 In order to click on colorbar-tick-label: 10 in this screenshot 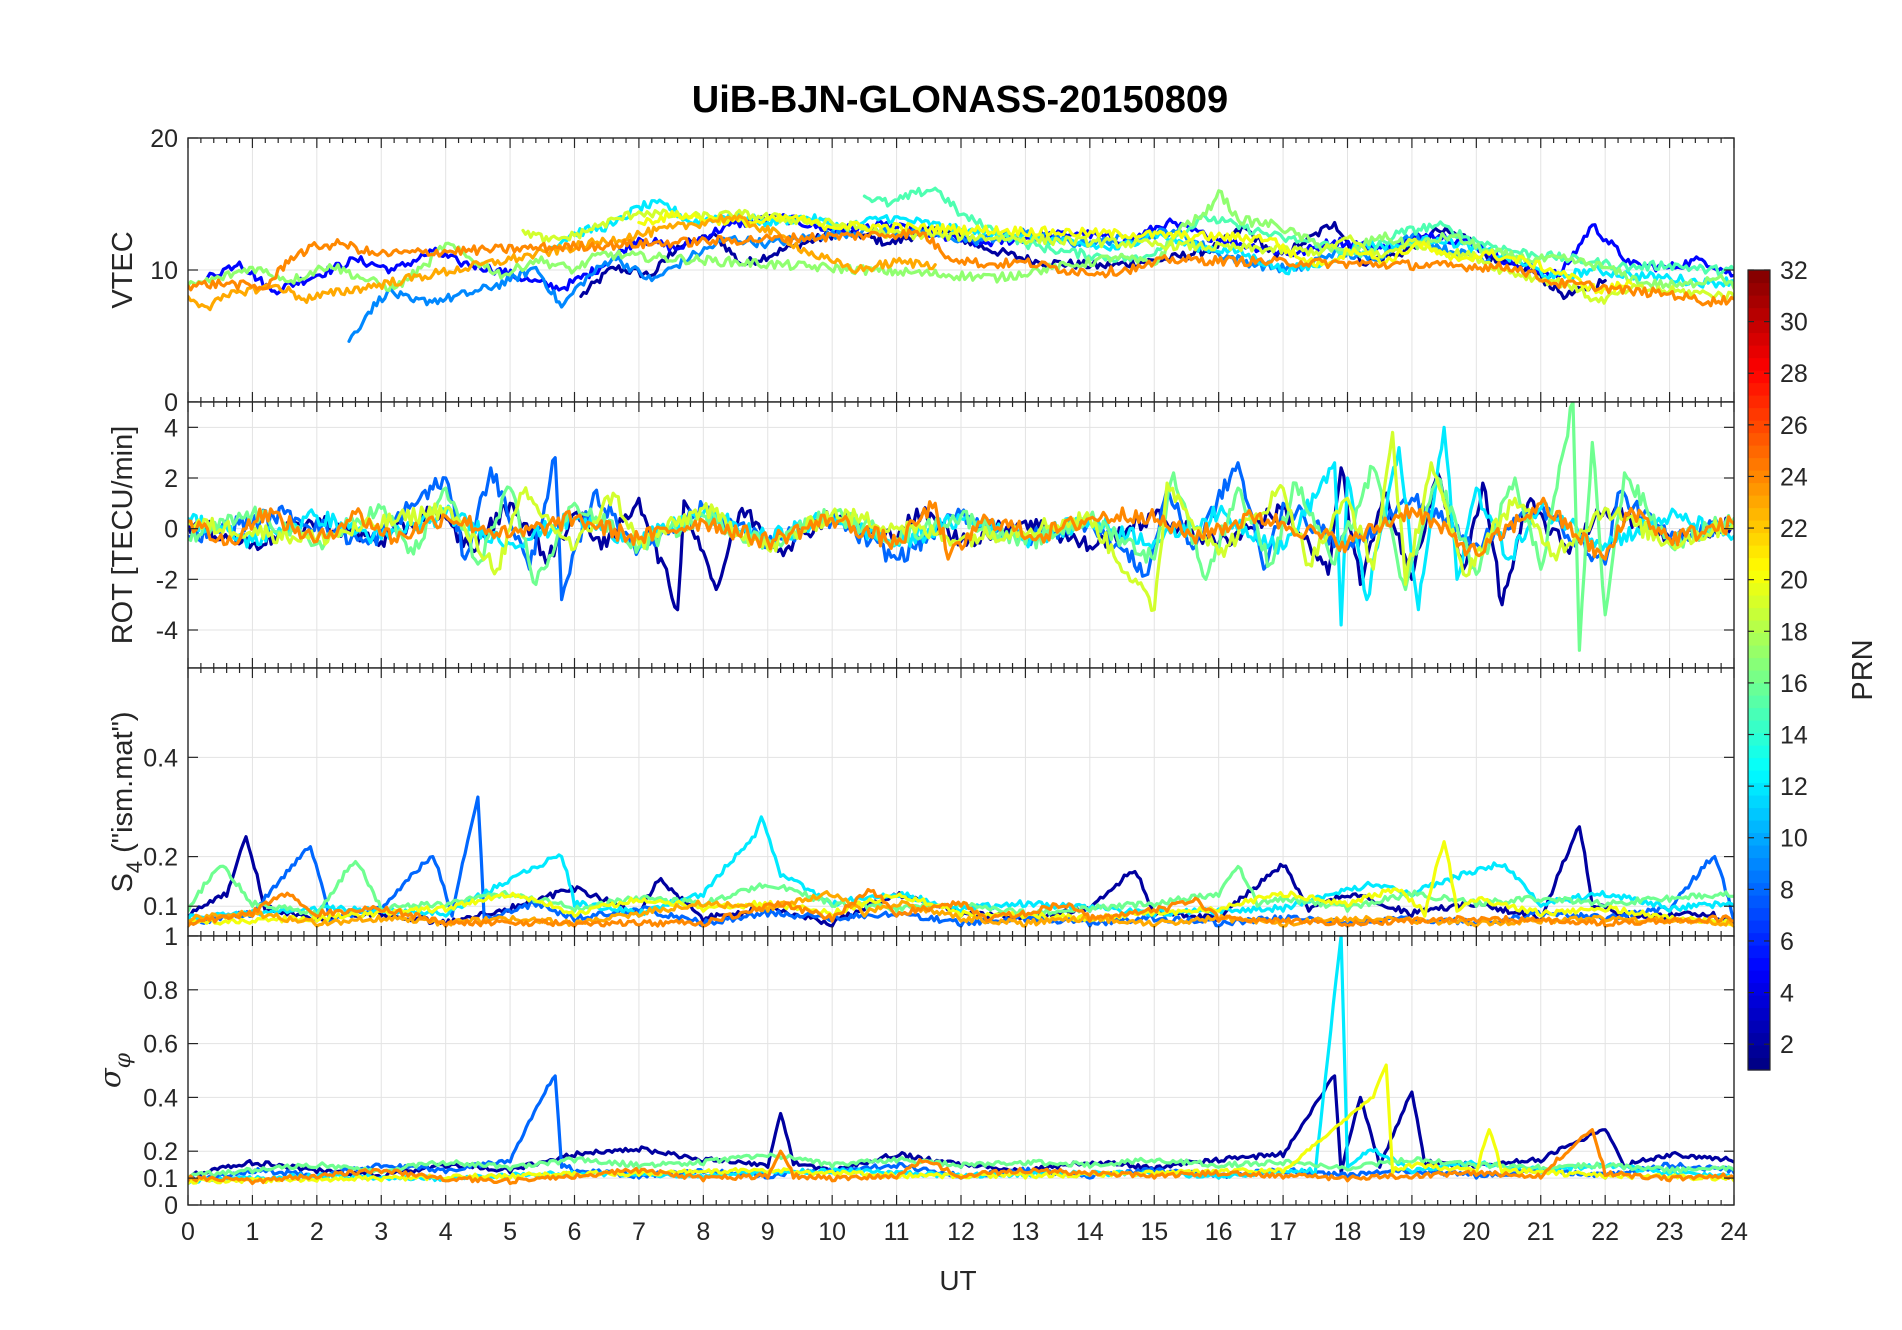, I will do `click(1794, 839)`.